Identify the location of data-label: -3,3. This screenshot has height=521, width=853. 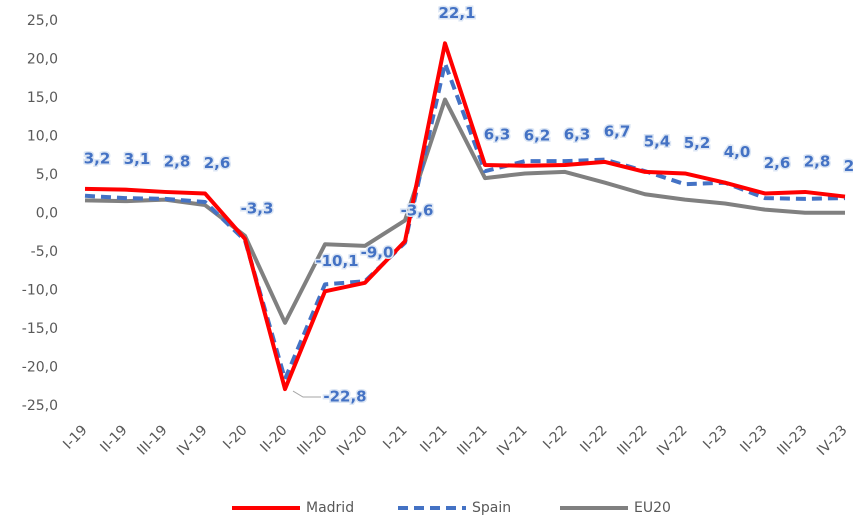
(257, 208).